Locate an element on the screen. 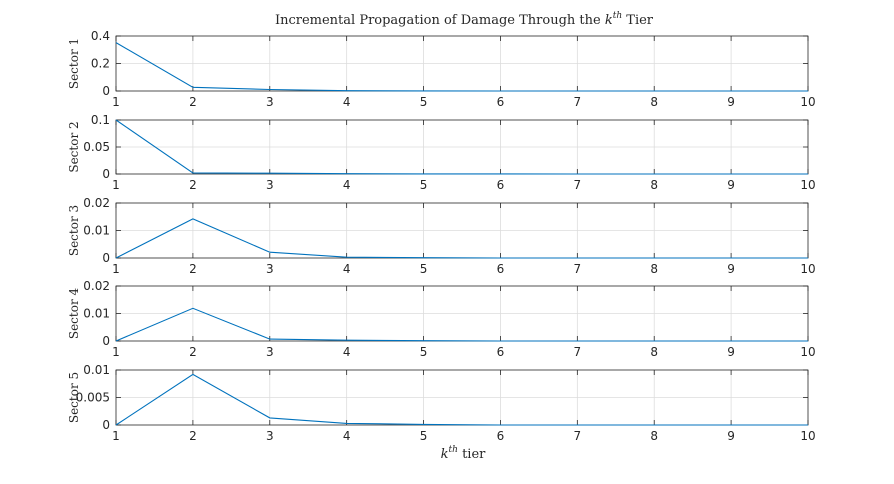  subplot-3-xtick-label: 9 is located at coordinates (731, 269).